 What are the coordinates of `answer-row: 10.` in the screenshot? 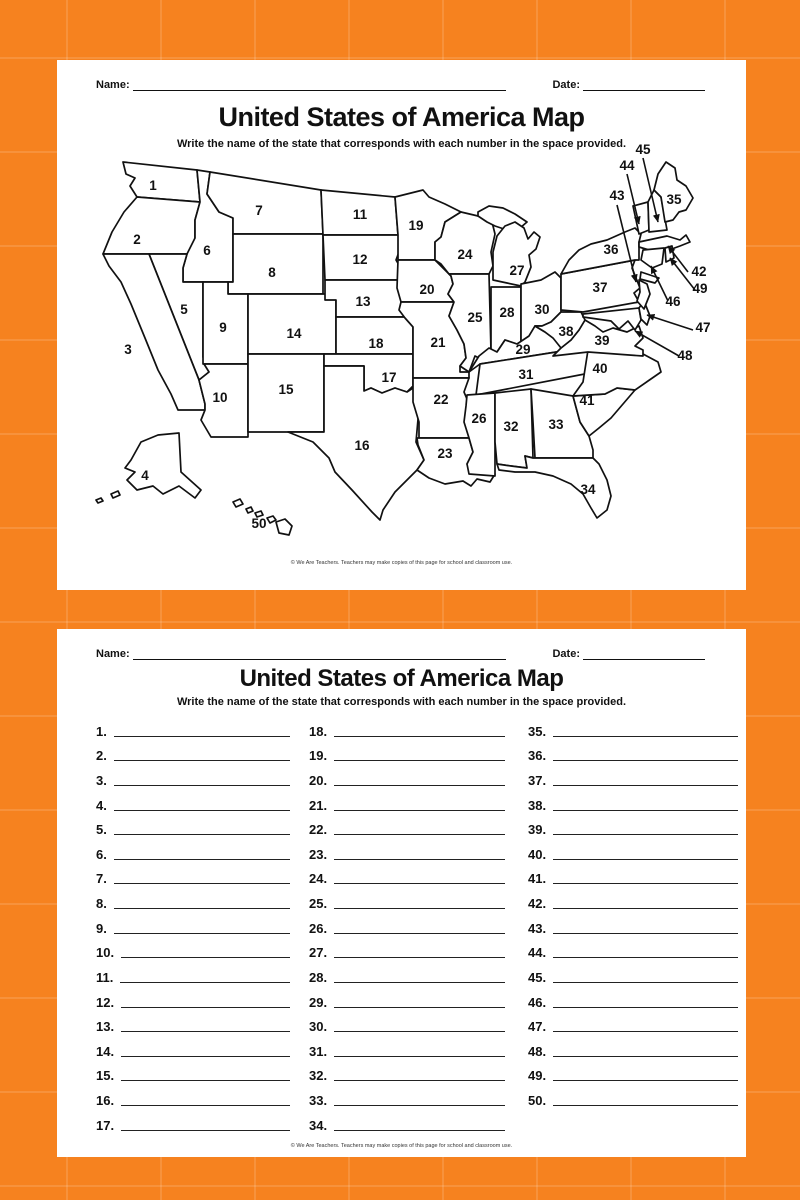 It's located at (193, 949).